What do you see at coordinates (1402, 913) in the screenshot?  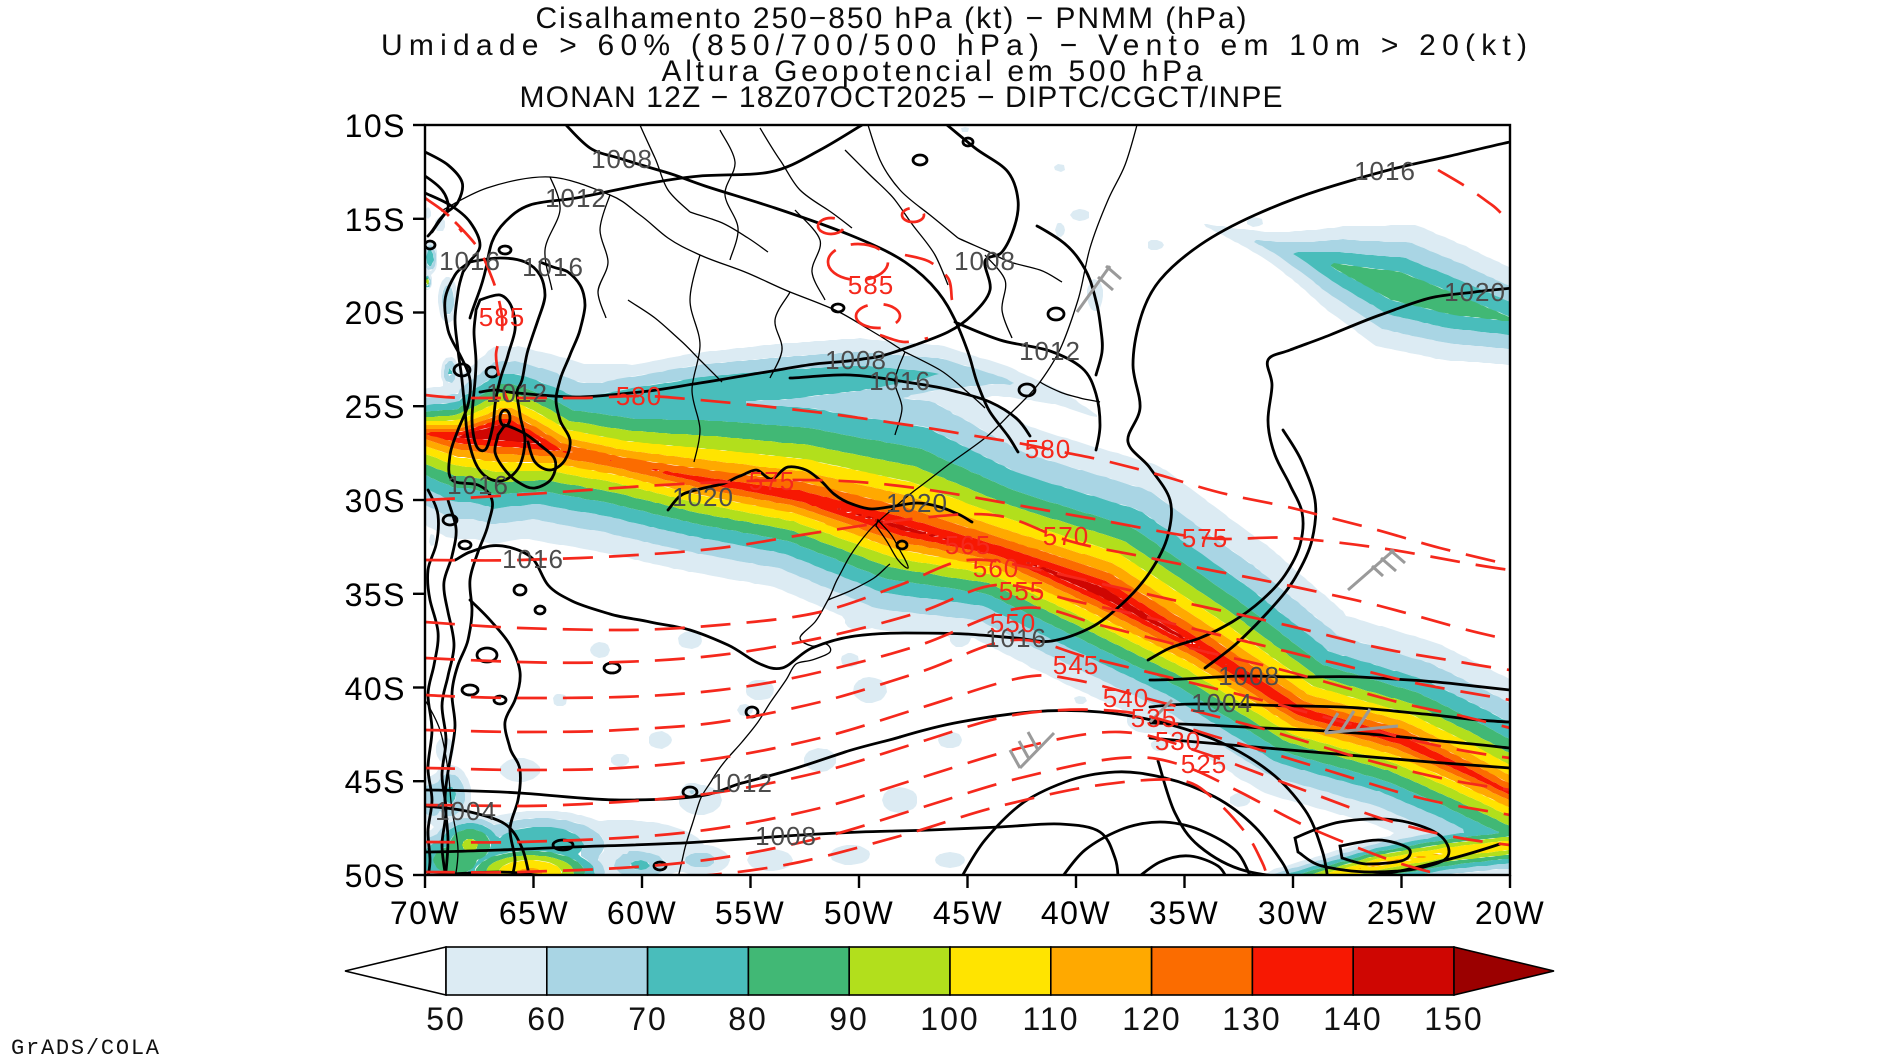 I see `svg-text: 25W` at bounding box center [1402, 913].